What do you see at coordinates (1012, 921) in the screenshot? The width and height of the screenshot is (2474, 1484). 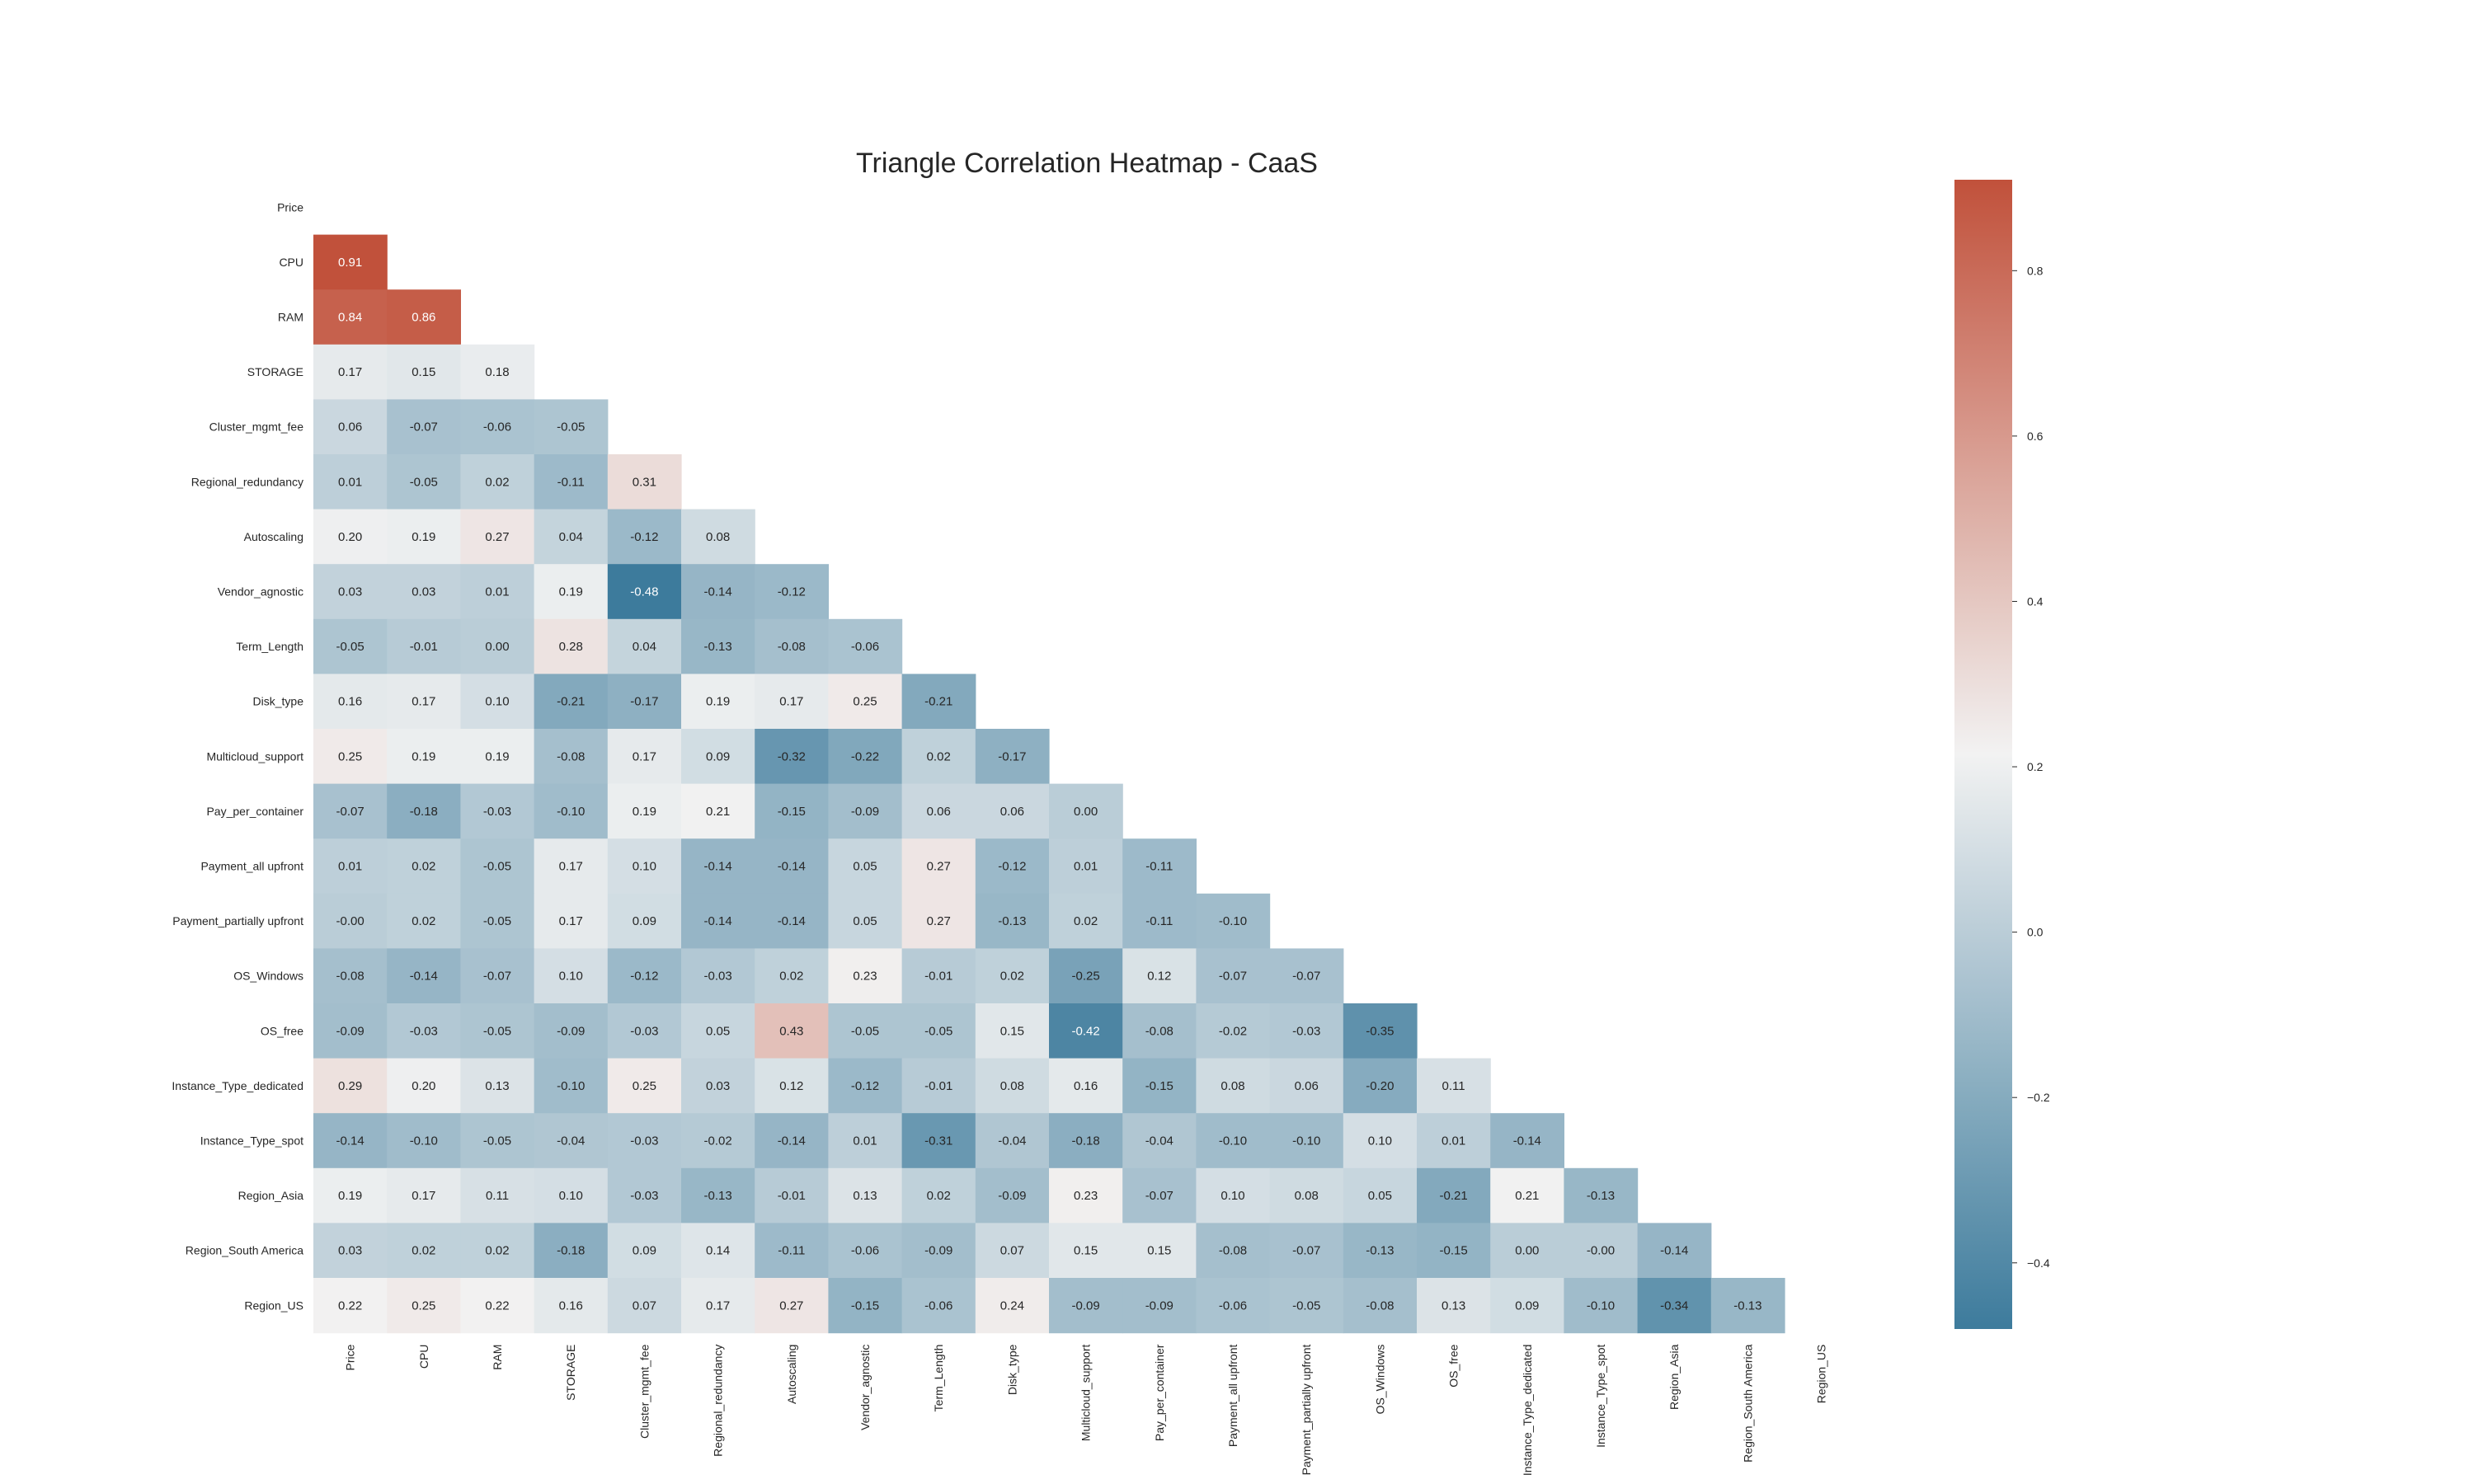 I see `cell-value-label: -0.13` at bounding box center [1012, 921].